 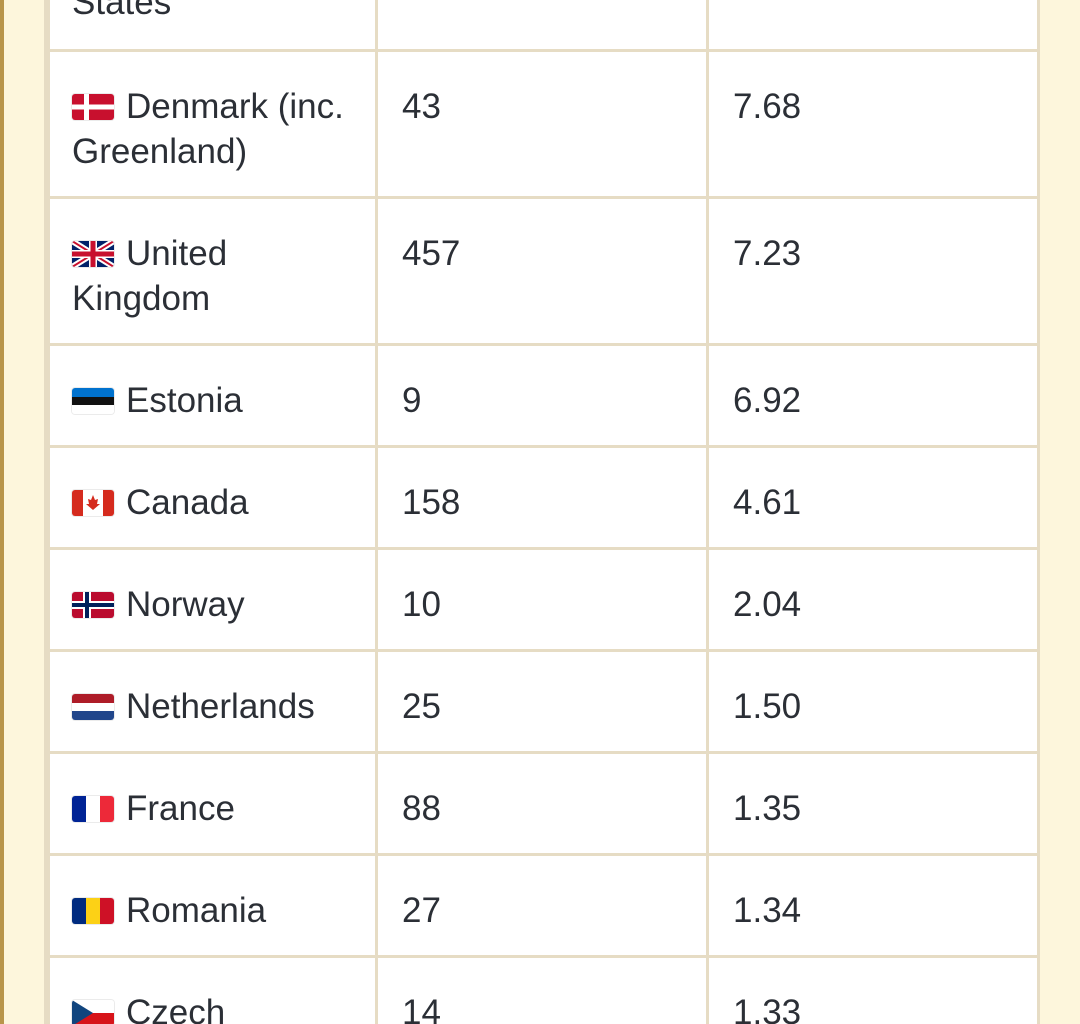 I want to click on value-1-cell: 25, so click(x=542, y=701).